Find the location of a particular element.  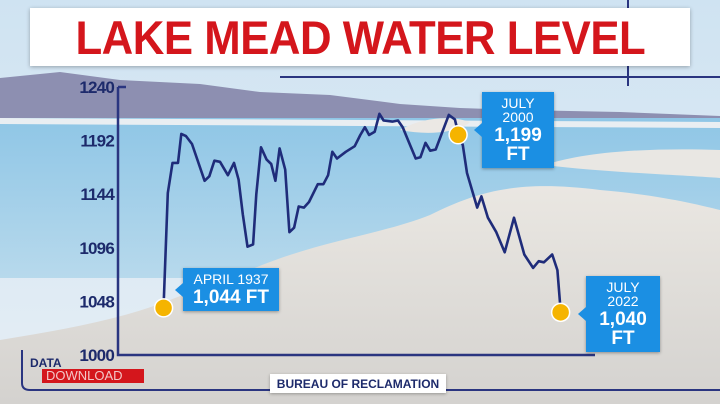

title-banner: LAKE MEAD WATER LEVEL is located at coordinates (360, 37).